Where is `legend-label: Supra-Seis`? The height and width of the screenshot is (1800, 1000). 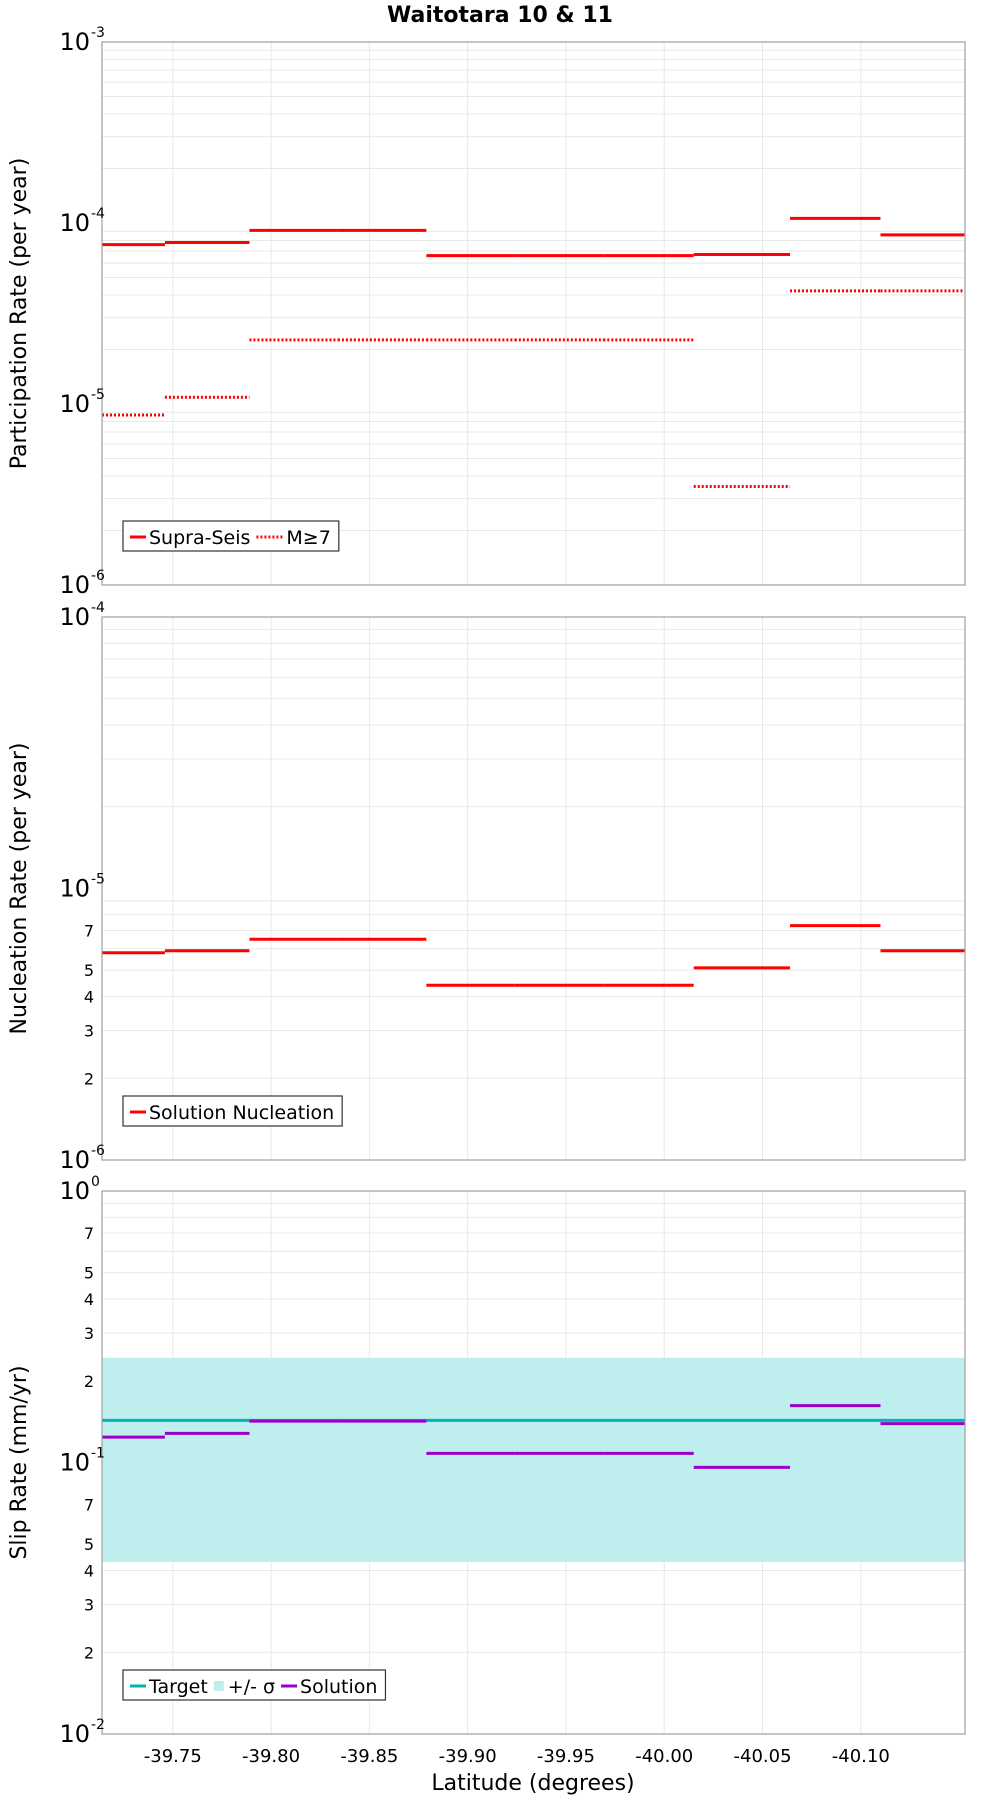
legend-label: Supra-Seis is located at coordinates (199, 538).